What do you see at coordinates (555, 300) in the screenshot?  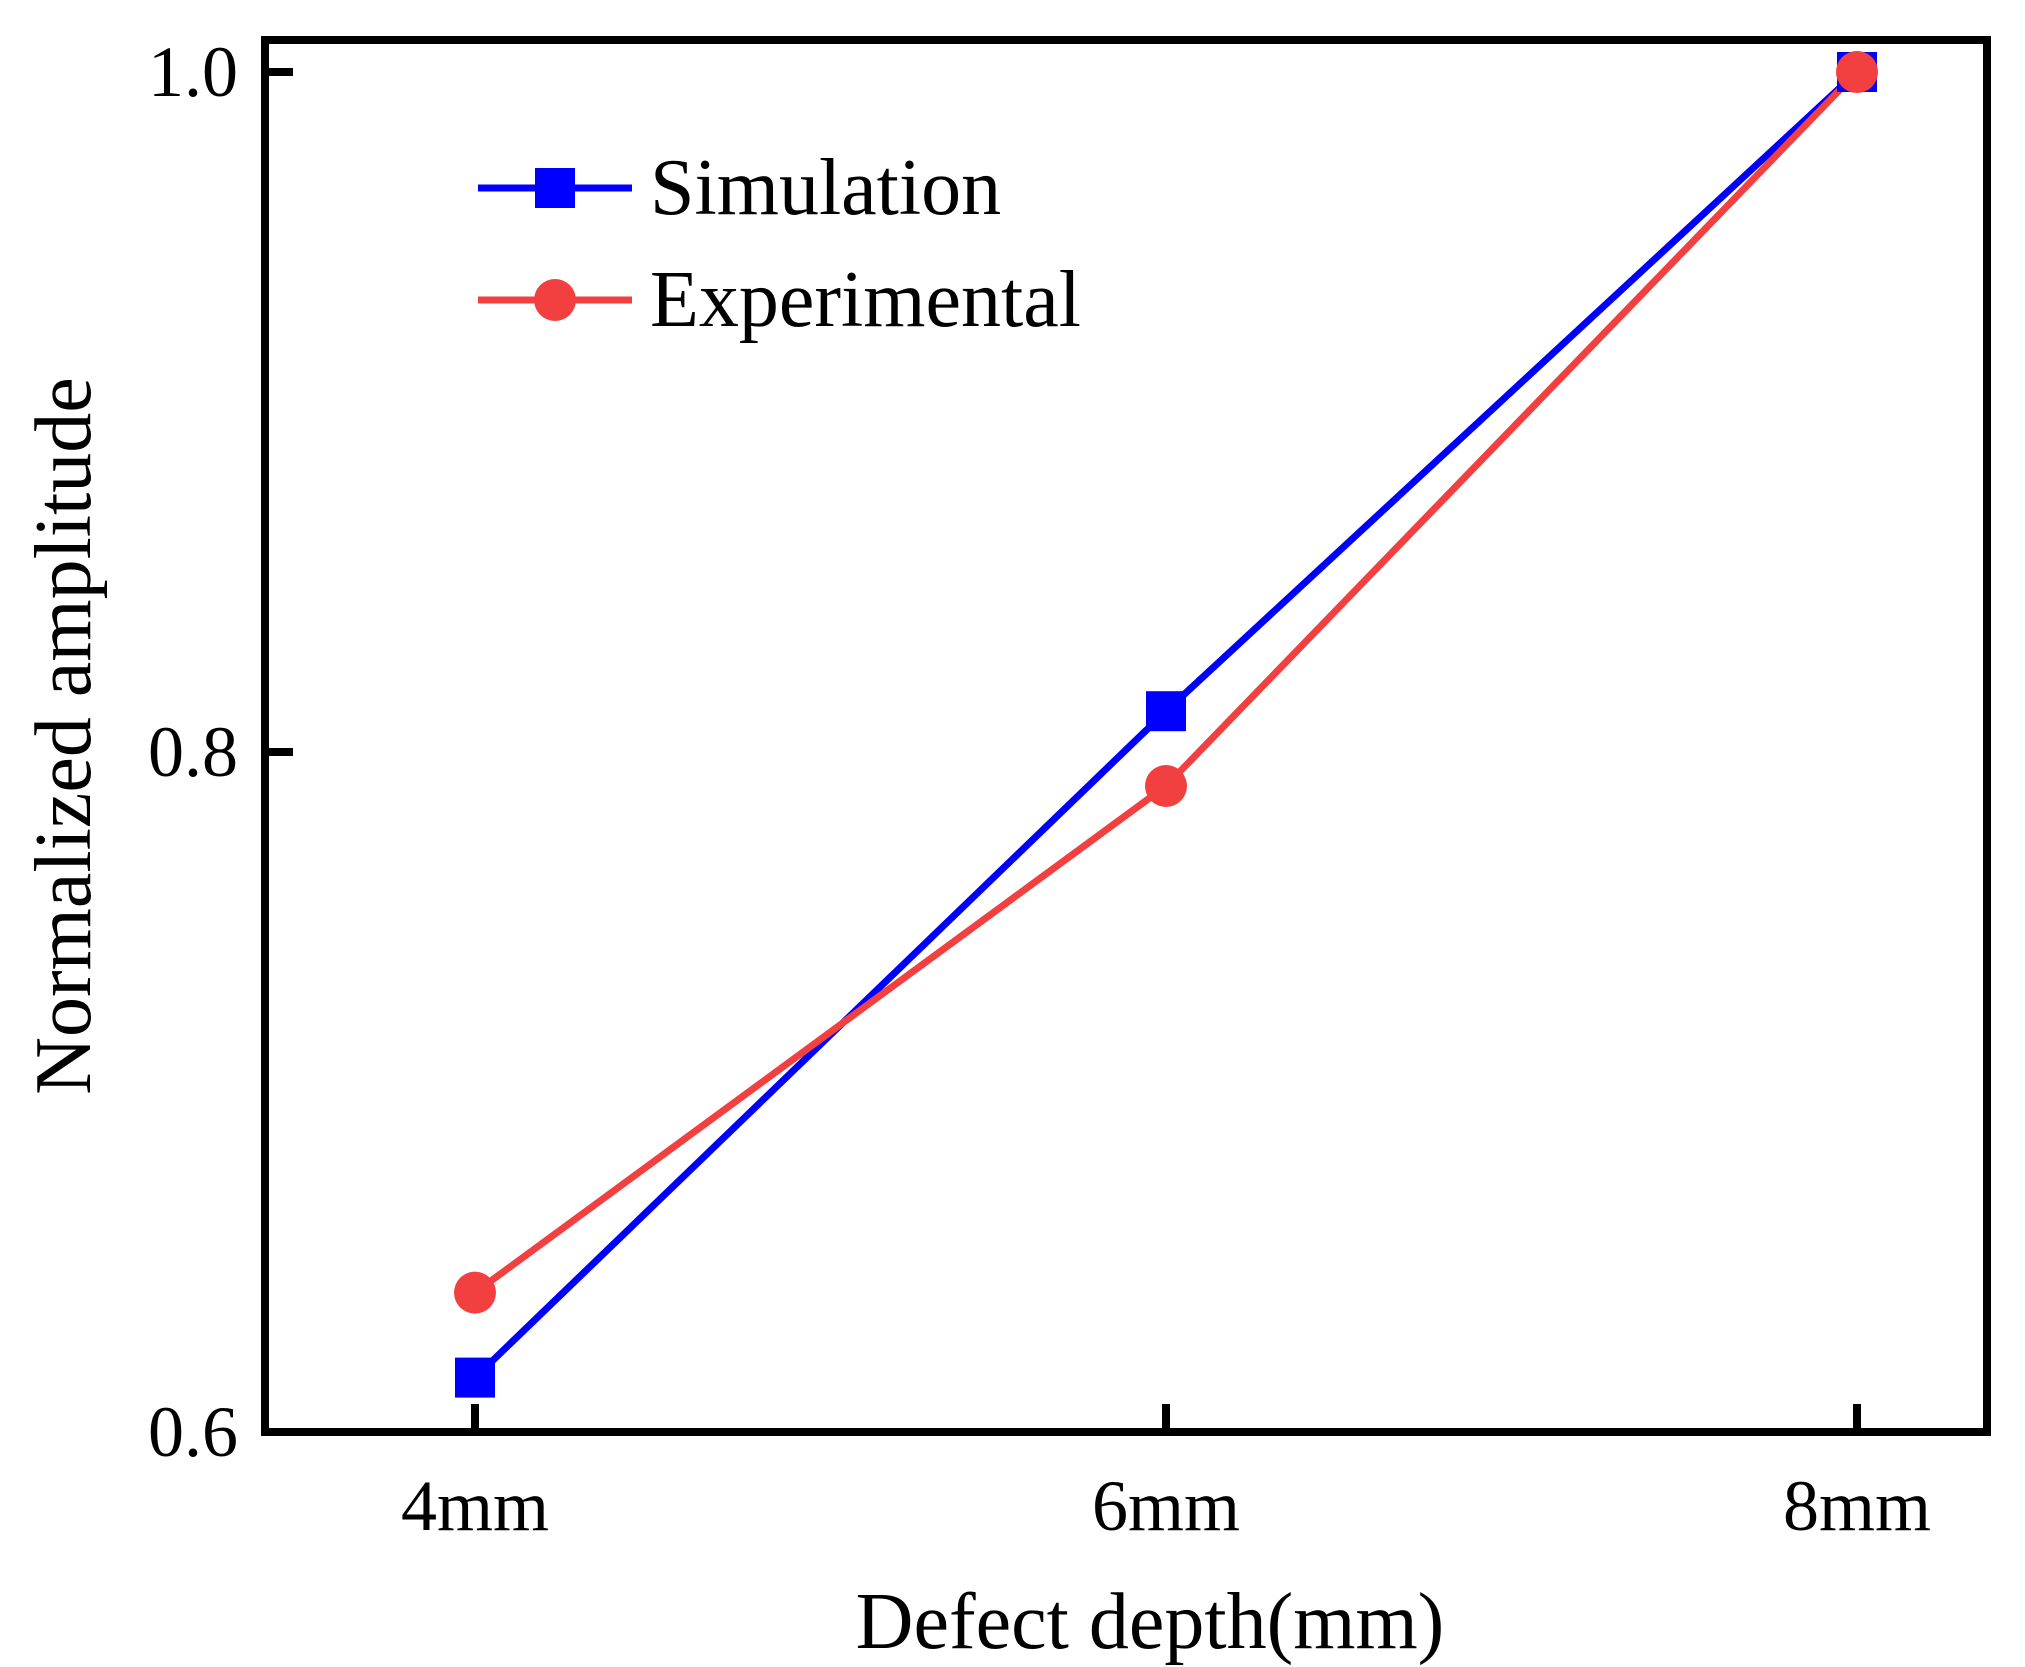 I see `legend-experimental-marker` at bounding box center [555, 300].